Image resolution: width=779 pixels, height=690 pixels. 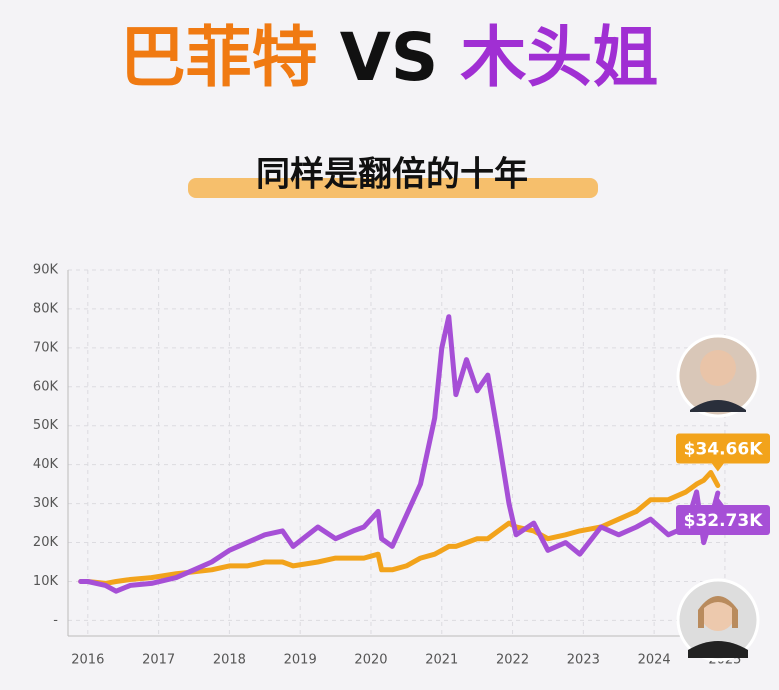 I want to click on x-tick-label: 2018, so click(x=229, y=660).